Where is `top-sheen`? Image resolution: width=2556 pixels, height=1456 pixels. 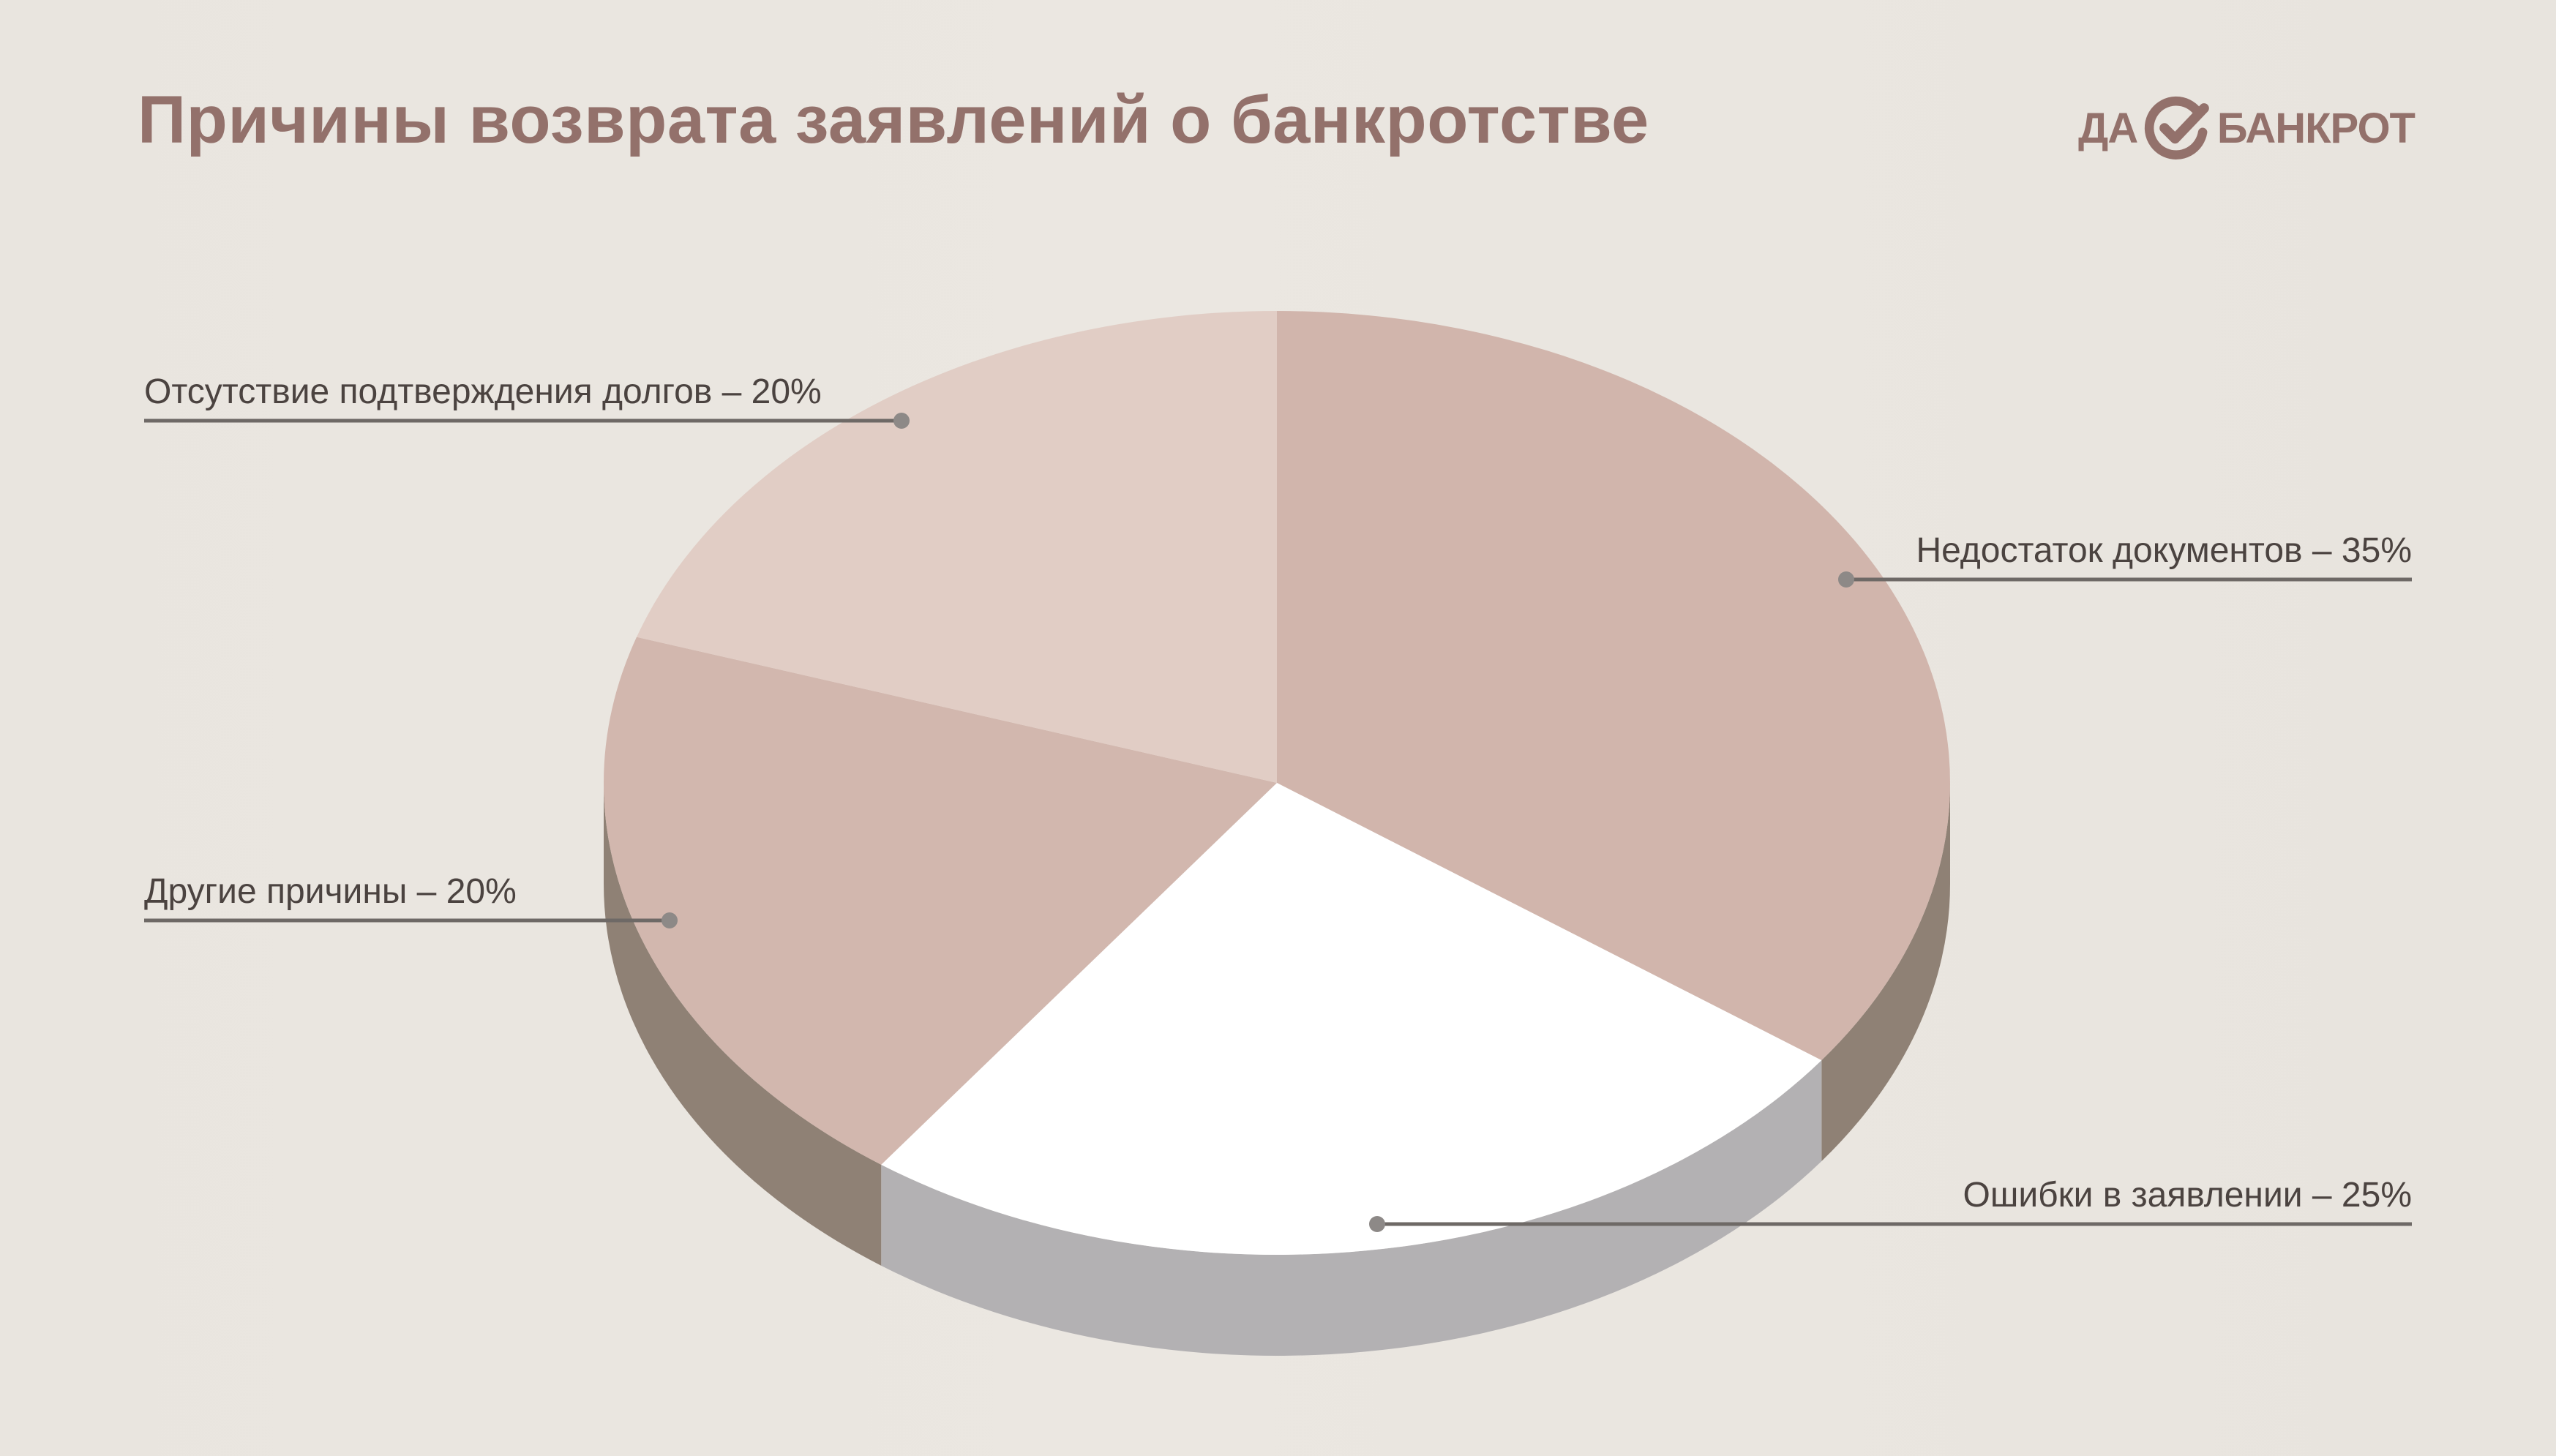 top-sheen is located at coordinates (1386, 547).